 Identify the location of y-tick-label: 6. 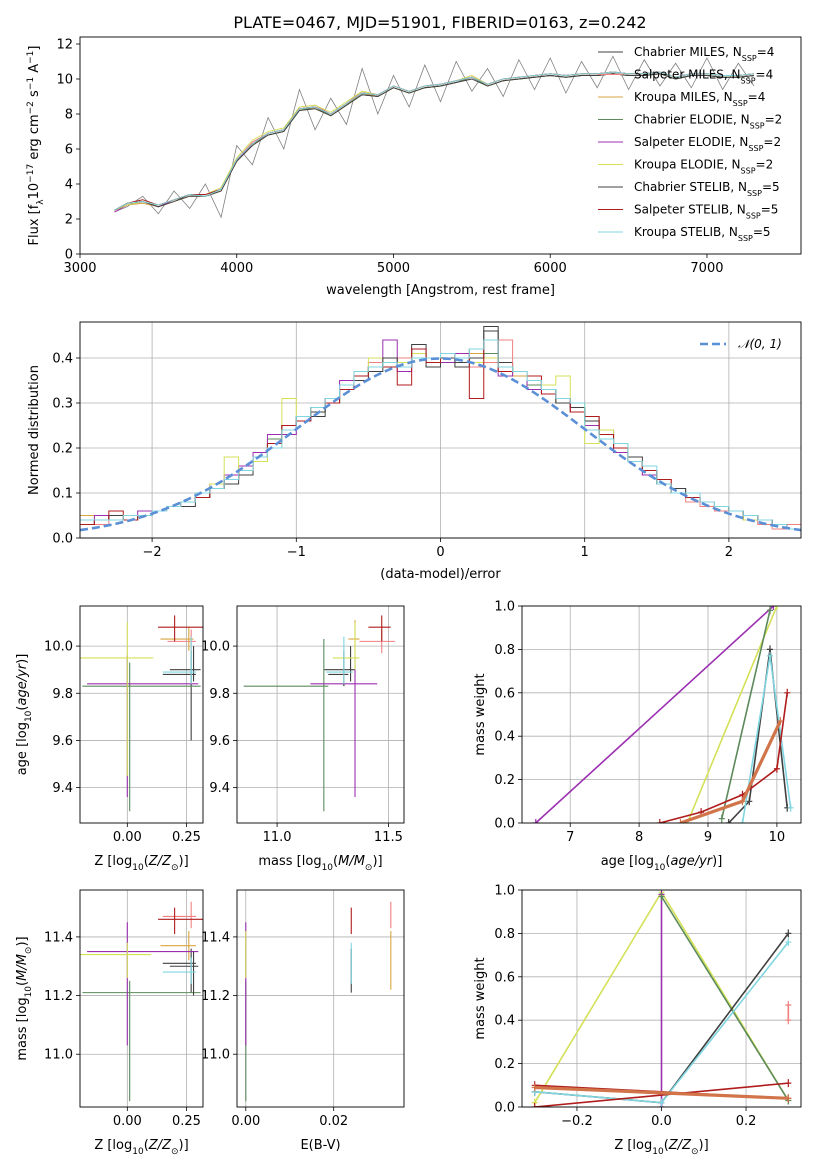
(69, 150).